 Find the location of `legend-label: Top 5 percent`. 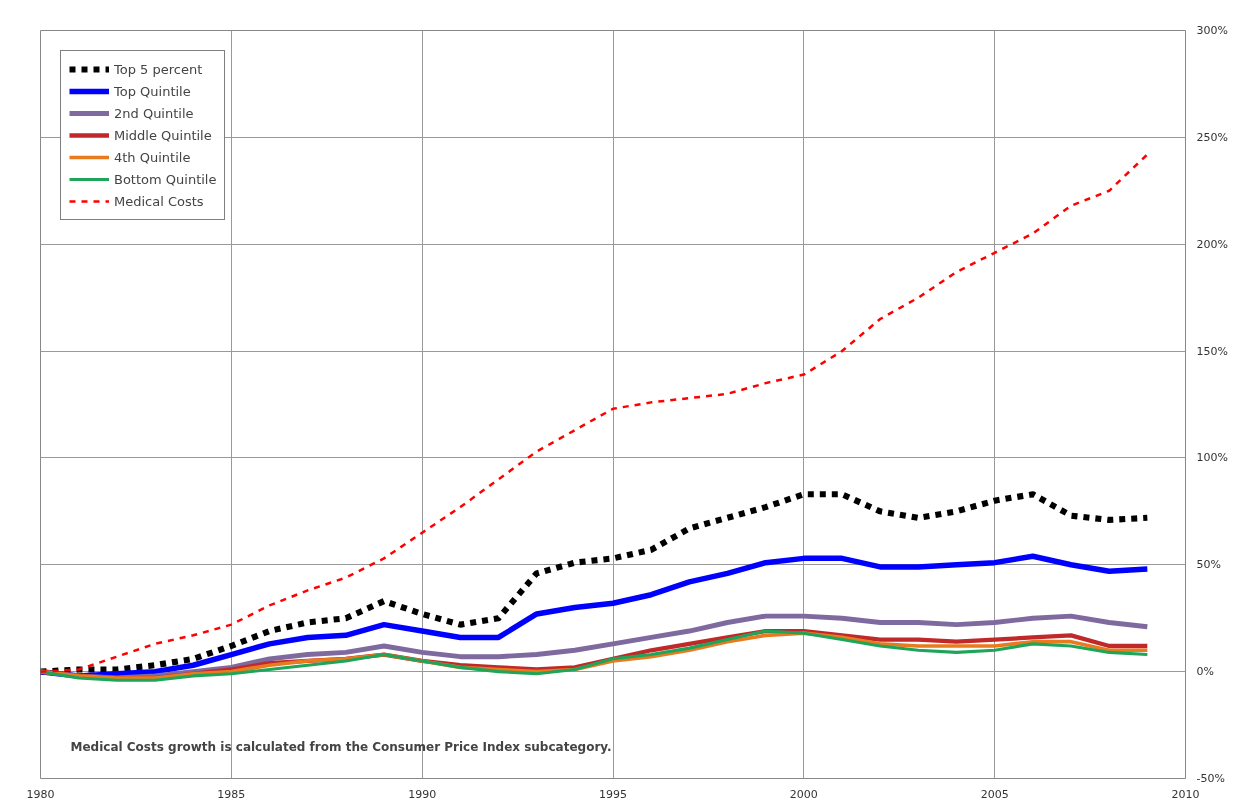

legend-label: Top 5 percent is located at coordinates (158, 69).